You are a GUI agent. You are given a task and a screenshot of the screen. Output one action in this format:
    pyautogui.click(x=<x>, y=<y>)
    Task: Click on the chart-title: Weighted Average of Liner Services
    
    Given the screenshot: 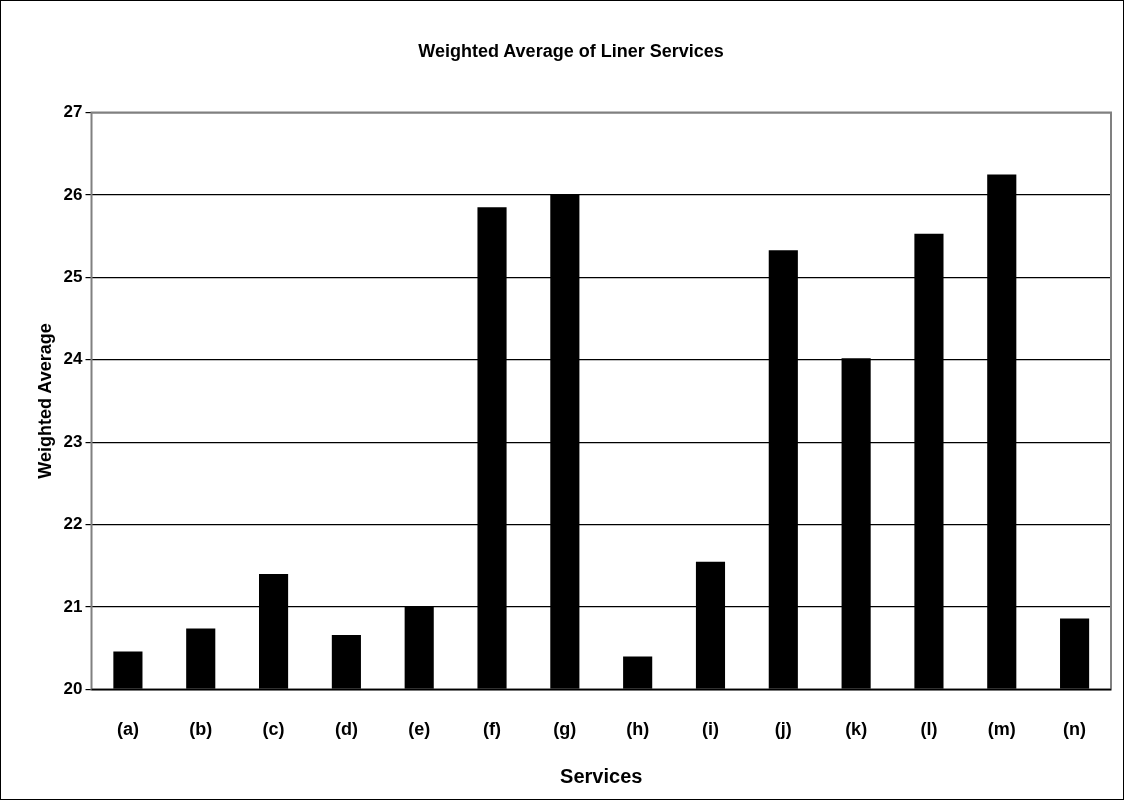 What is the action you would take?
    pyautogui.click(x=571, y=50)
    